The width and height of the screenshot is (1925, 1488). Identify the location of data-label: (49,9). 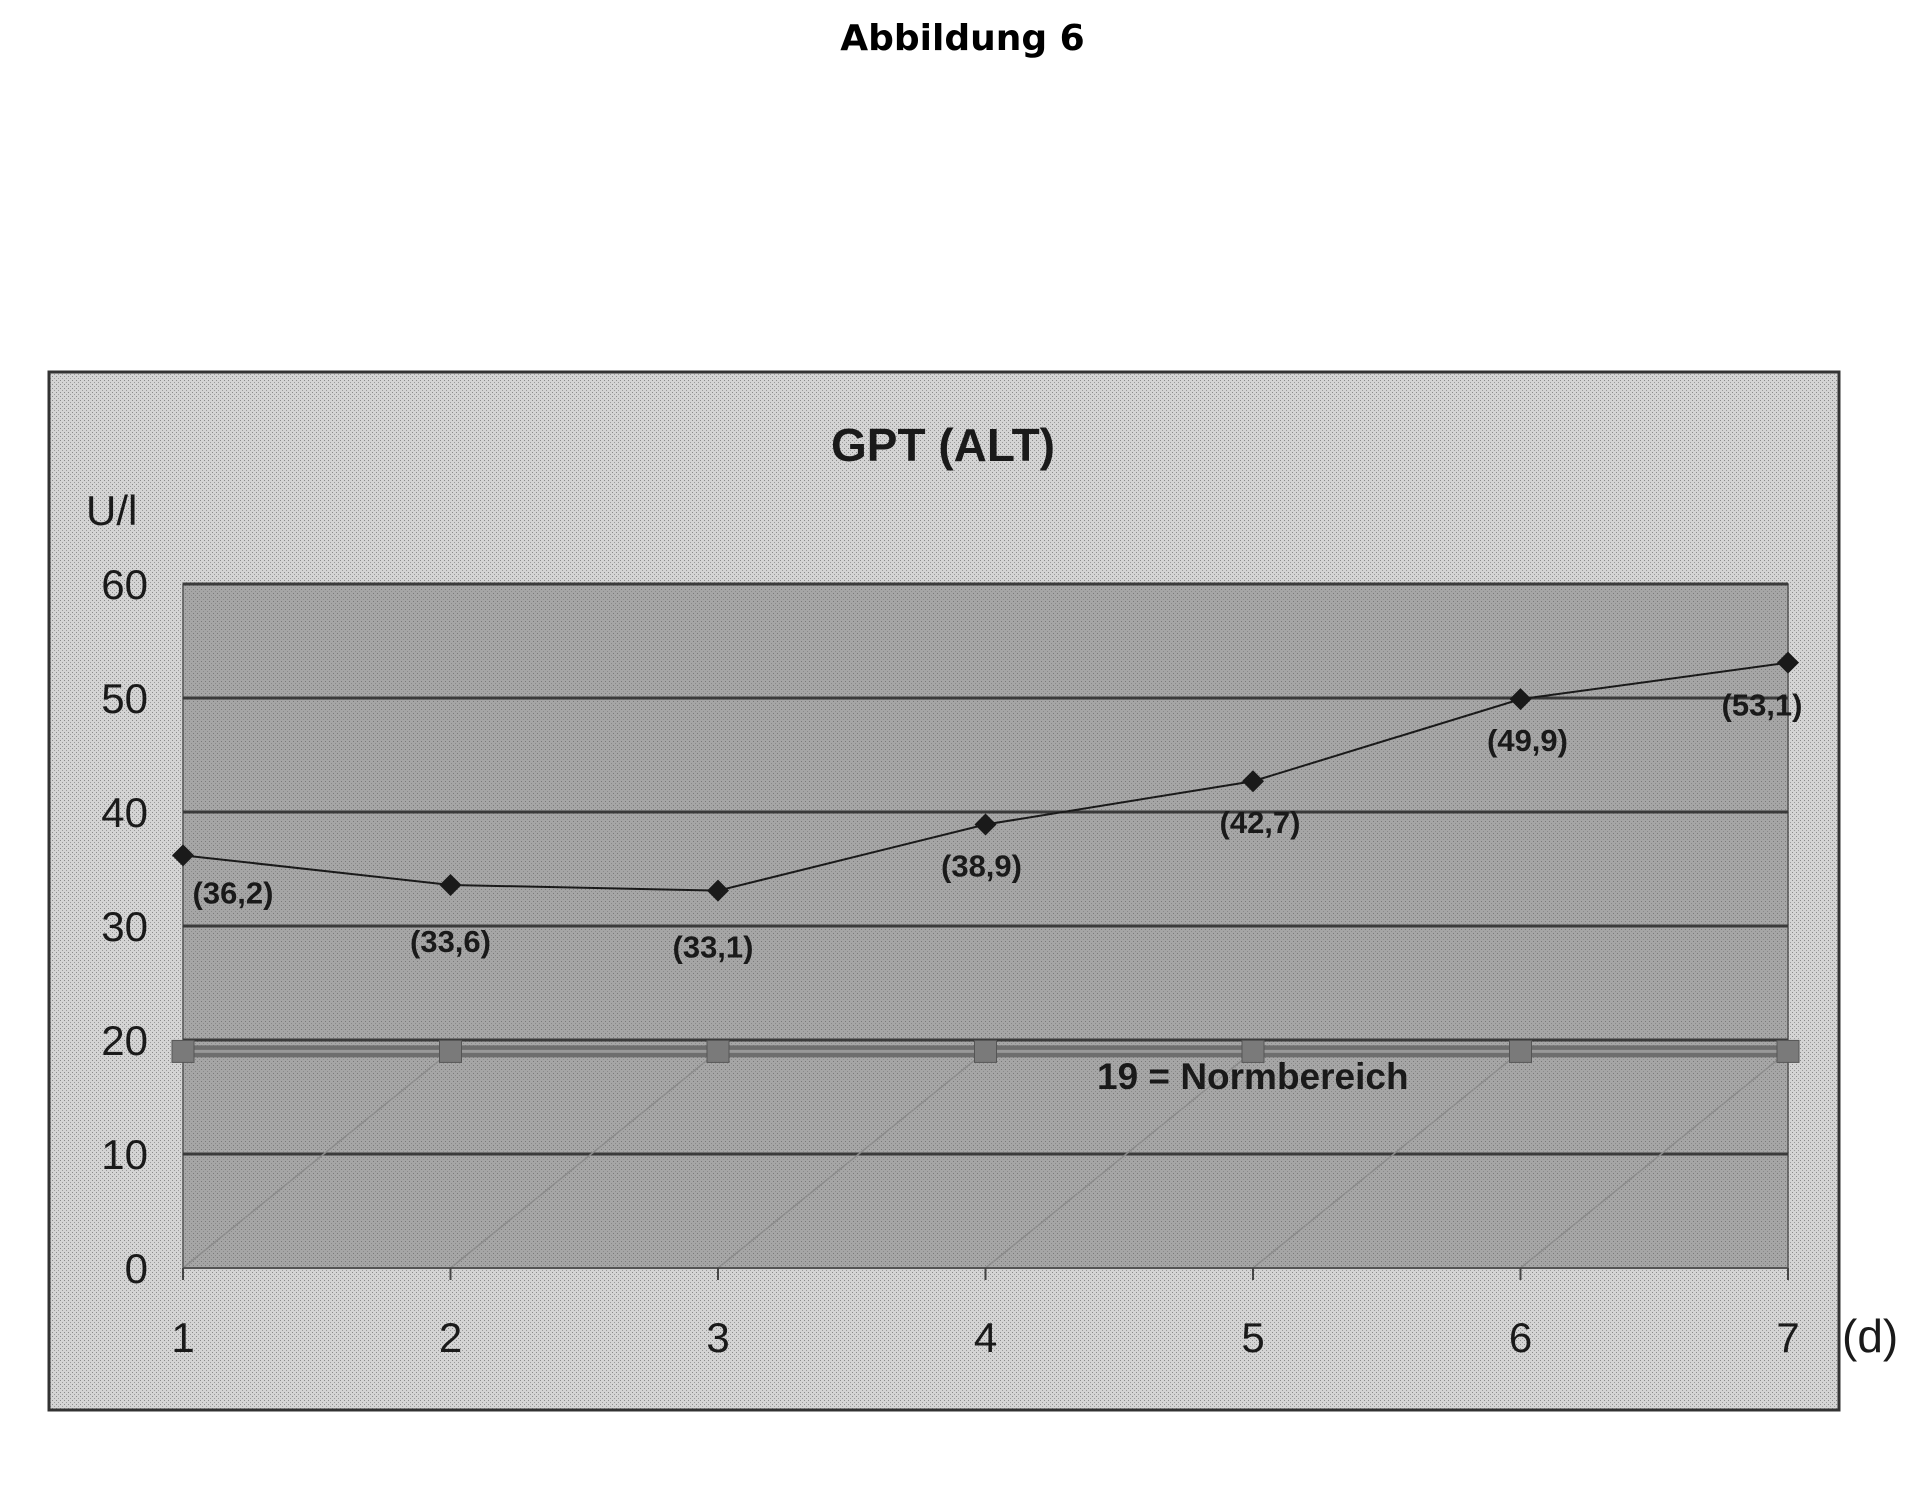
(1527, 740).